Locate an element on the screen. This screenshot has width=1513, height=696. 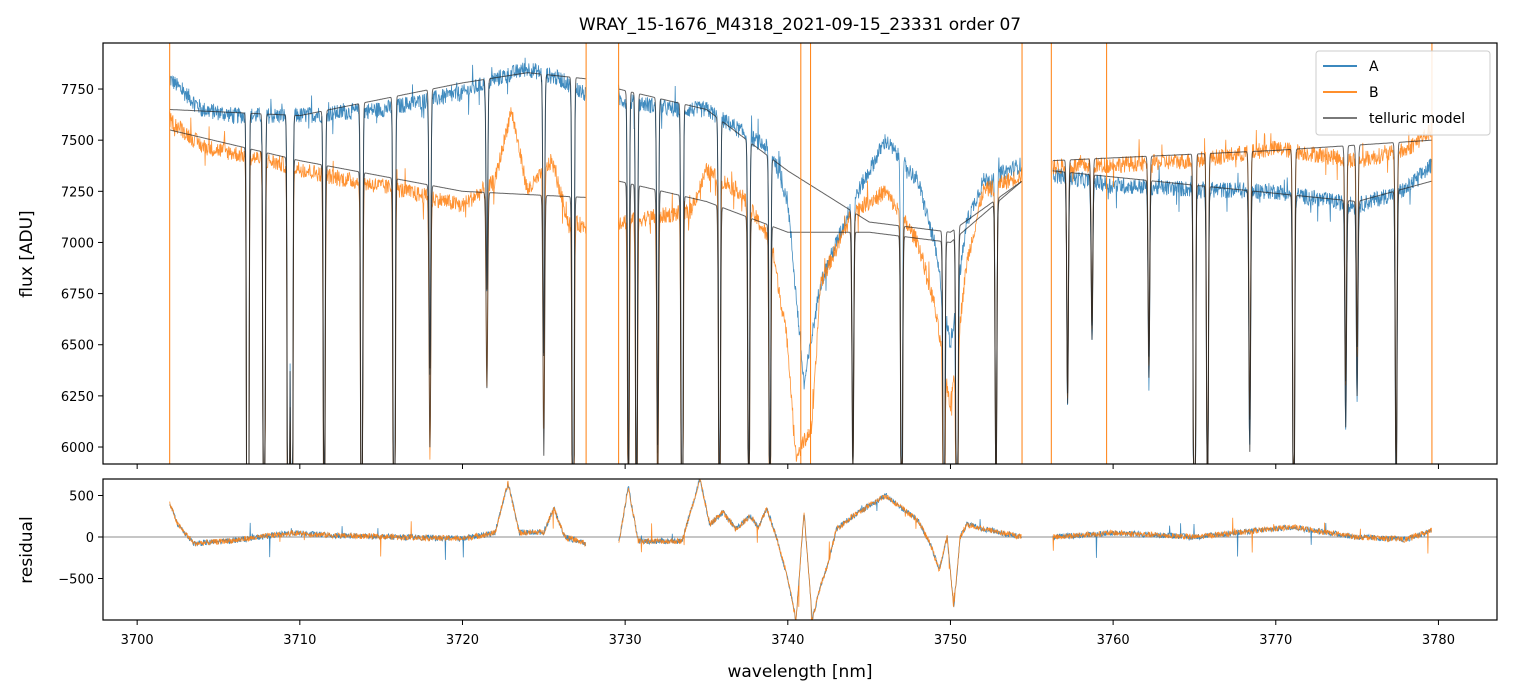
x-tick-label: 3760 is located at coordinates (1113, 640).